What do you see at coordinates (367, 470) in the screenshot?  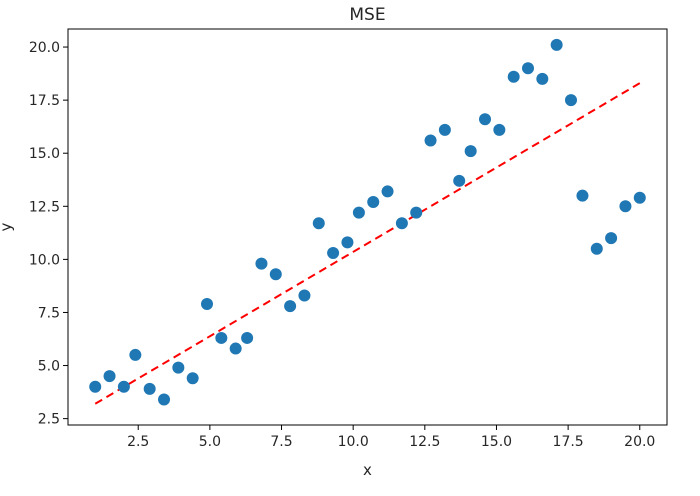 I see `x-axis-label: x` at bounding box center [367, 470].